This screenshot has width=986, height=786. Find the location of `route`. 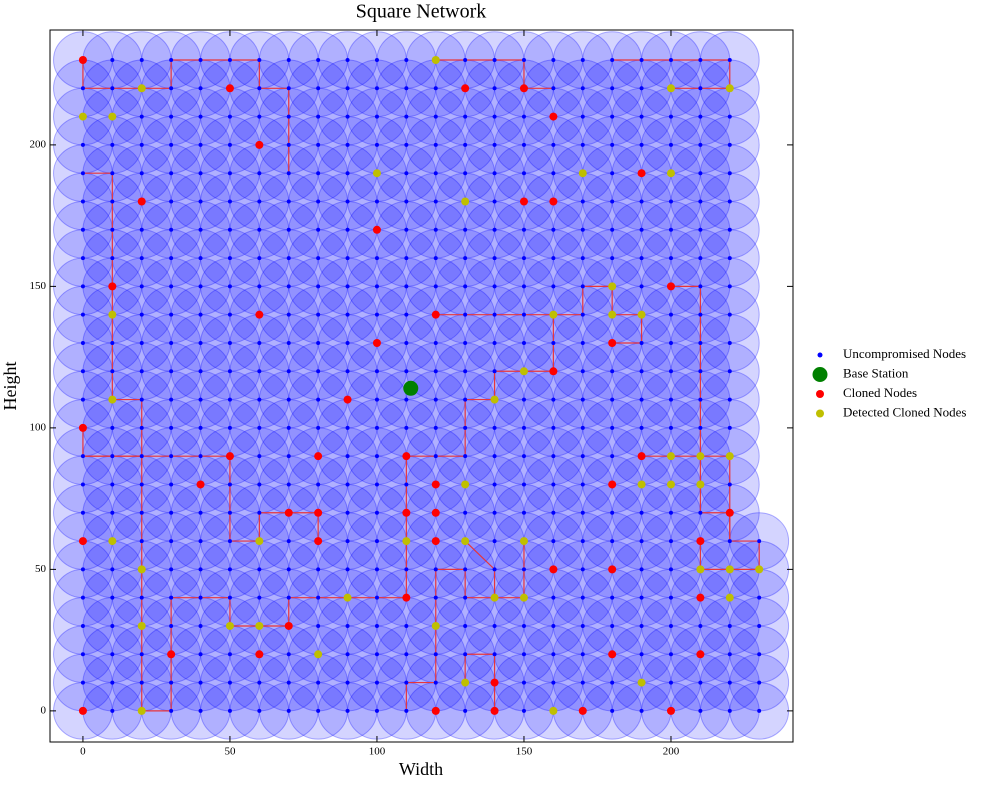

route is located at coordinates (186, 116).